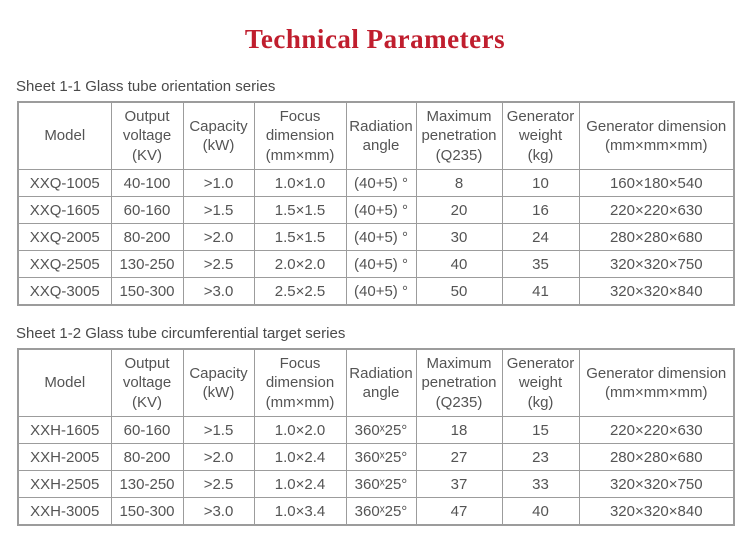 The image size is (750, 539). Describe the element at coordinates (64, 484) in the screenshot. I see `table-cell: XXH-2505` at that location.